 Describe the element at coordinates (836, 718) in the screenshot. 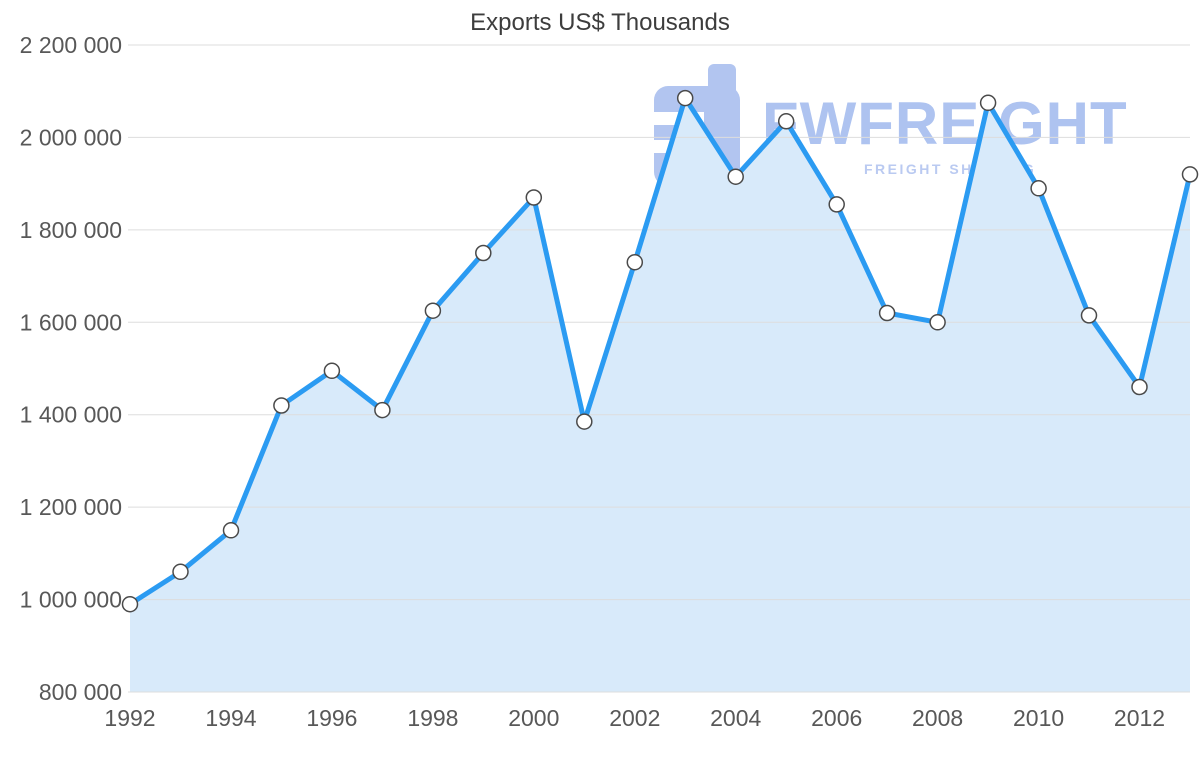

I see `svg-text: 2006` at that location.